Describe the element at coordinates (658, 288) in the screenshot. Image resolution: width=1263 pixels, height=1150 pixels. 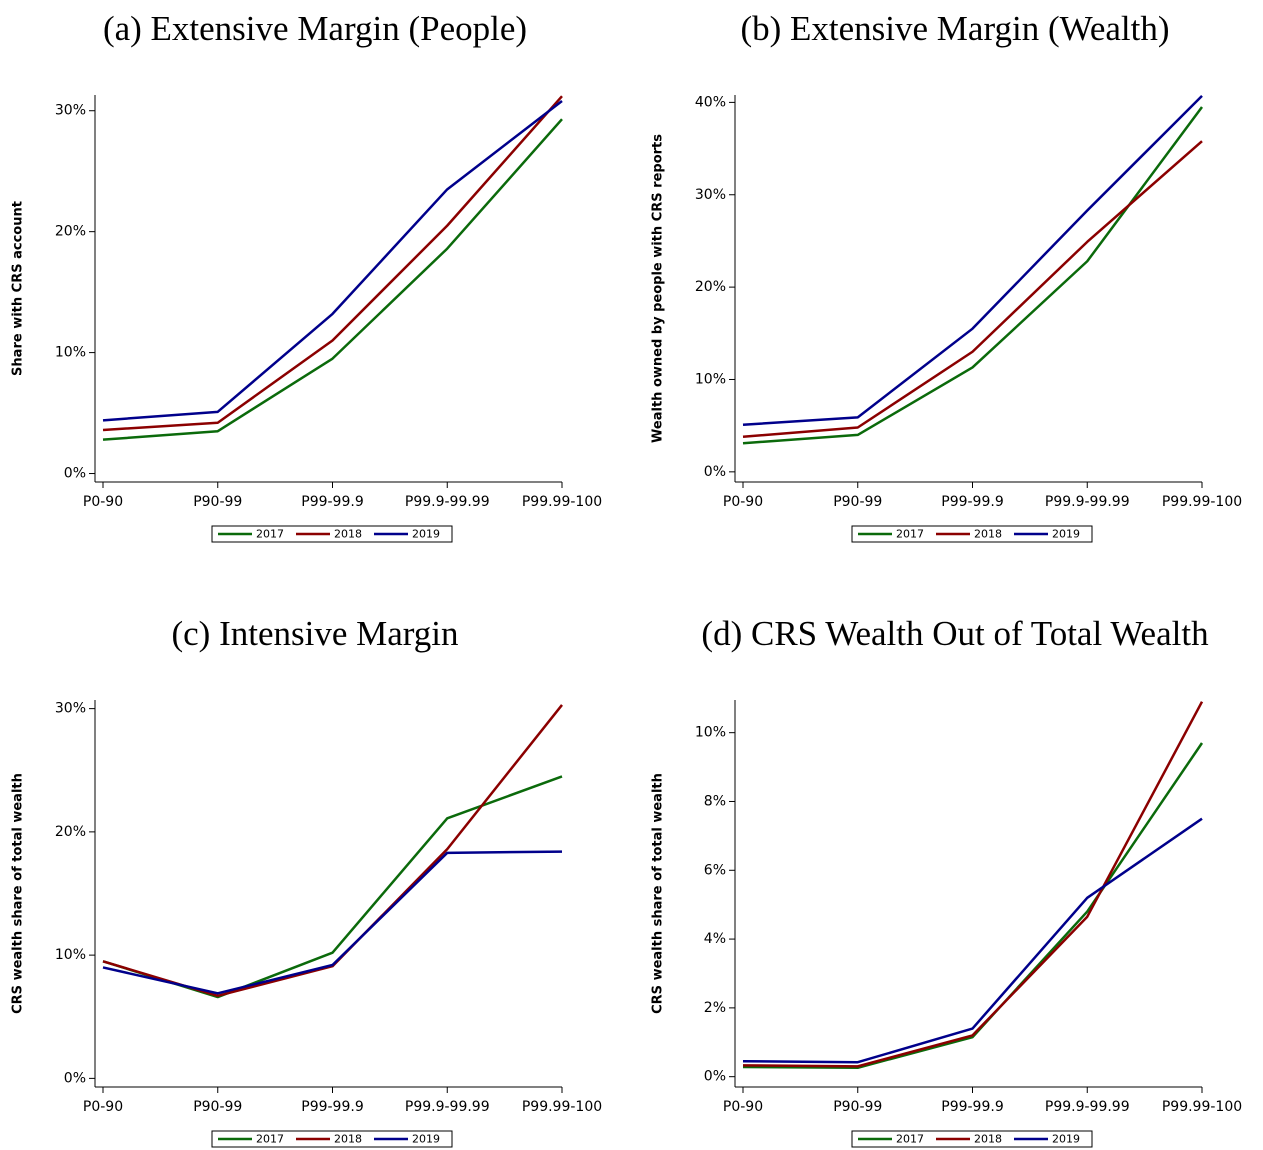
I see `y-axis-label: Wealth owned by people with CRS reports` at that location.